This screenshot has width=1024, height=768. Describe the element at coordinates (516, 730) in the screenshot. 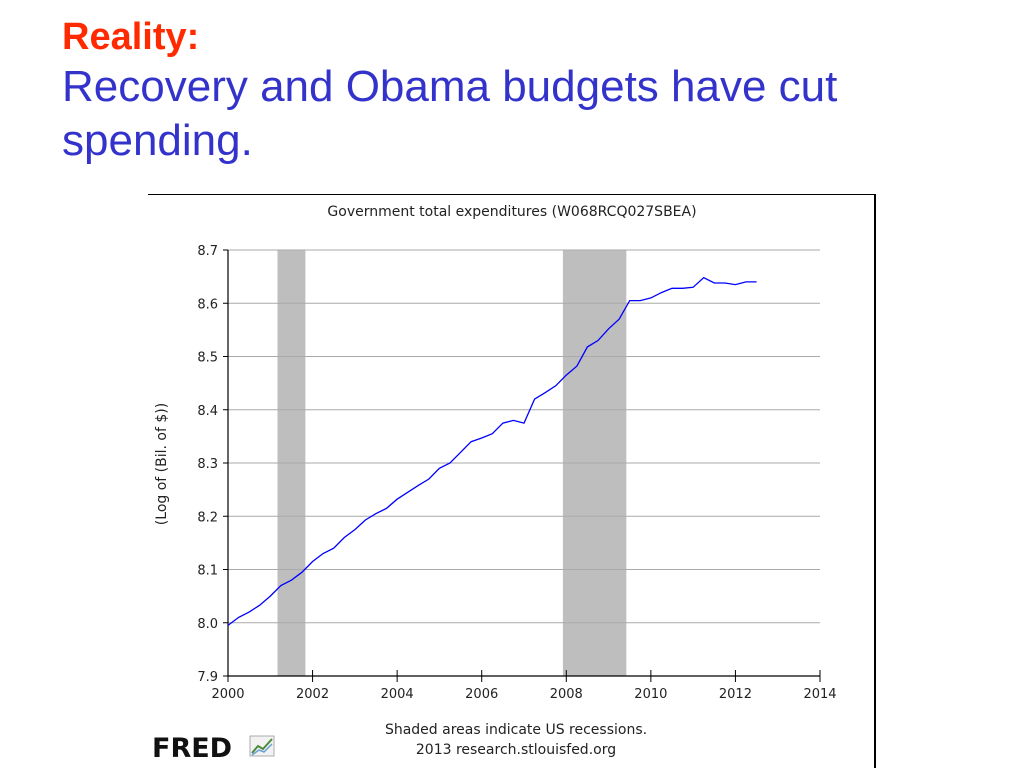

I see `footnote-recessions: Shaded areas indicate US recessions.` at that location.